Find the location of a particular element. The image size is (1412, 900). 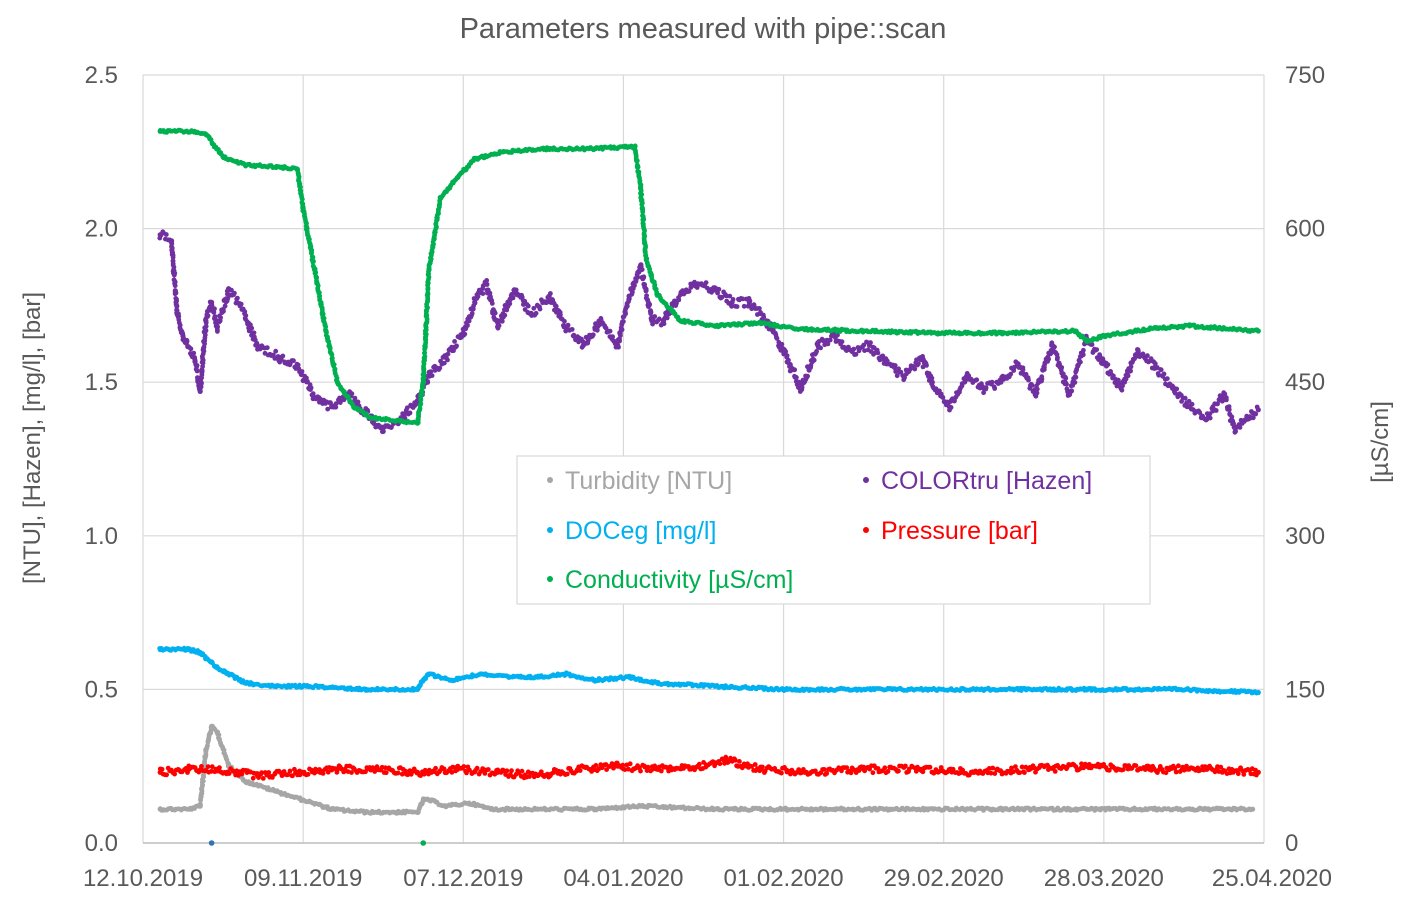

legend-label: DOCeg [mg/l] is located at coordinates (640, 531).